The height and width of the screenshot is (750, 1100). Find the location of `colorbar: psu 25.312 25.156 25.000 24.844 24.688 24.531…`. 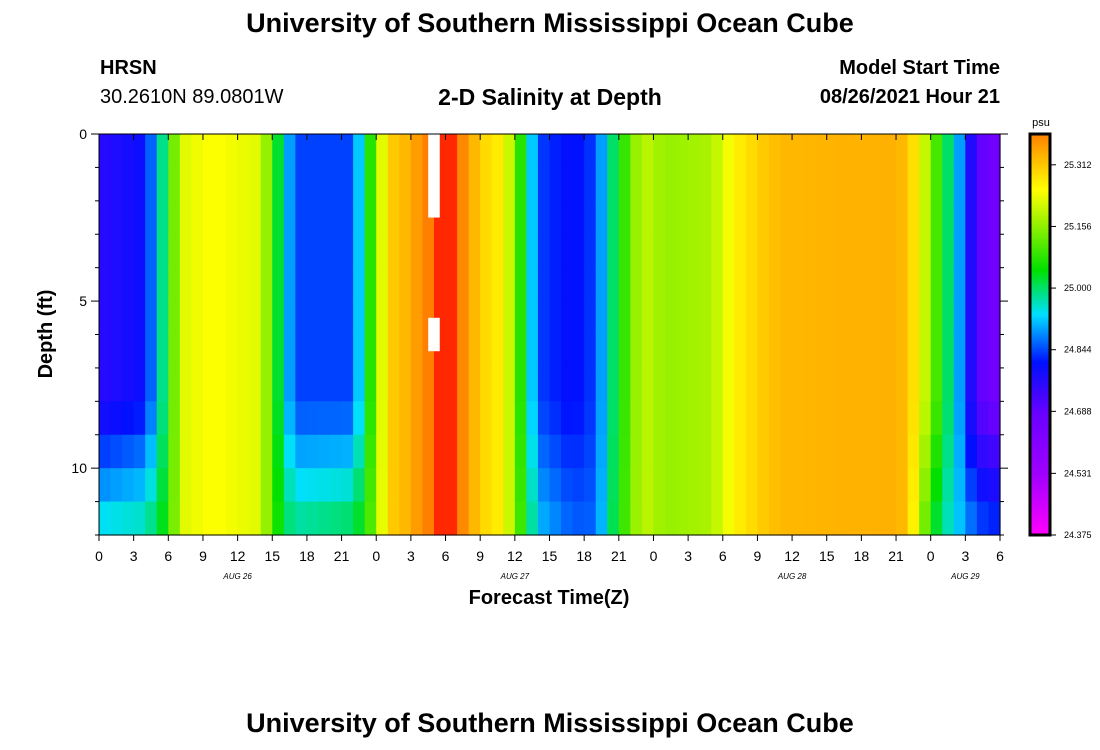

colorbar: psu 25.312 25.156 25.000 24.844 24.688 24.531… is located at coordinates (1060, 328).